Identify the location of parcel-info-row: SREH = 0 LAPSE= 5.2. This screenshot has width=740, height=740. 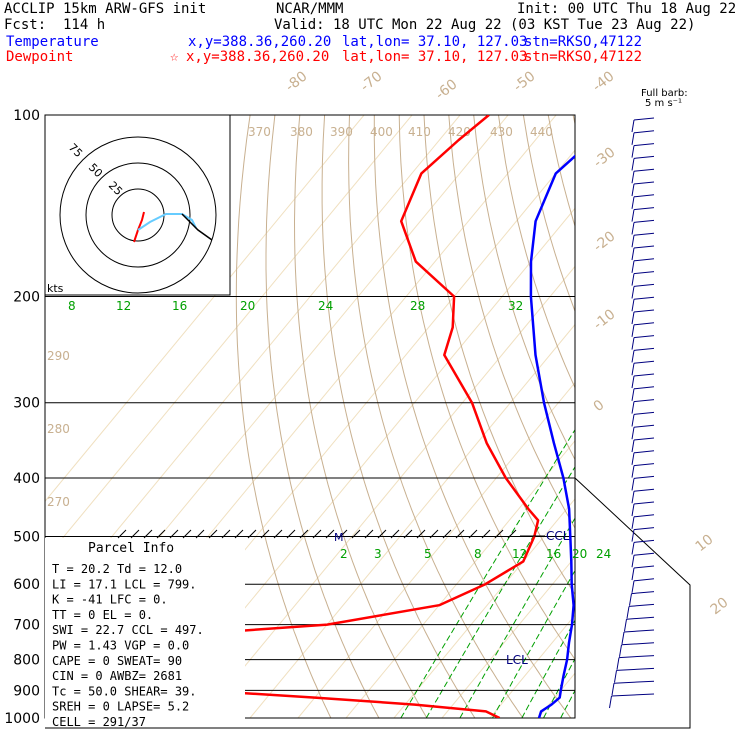
(120, 707).